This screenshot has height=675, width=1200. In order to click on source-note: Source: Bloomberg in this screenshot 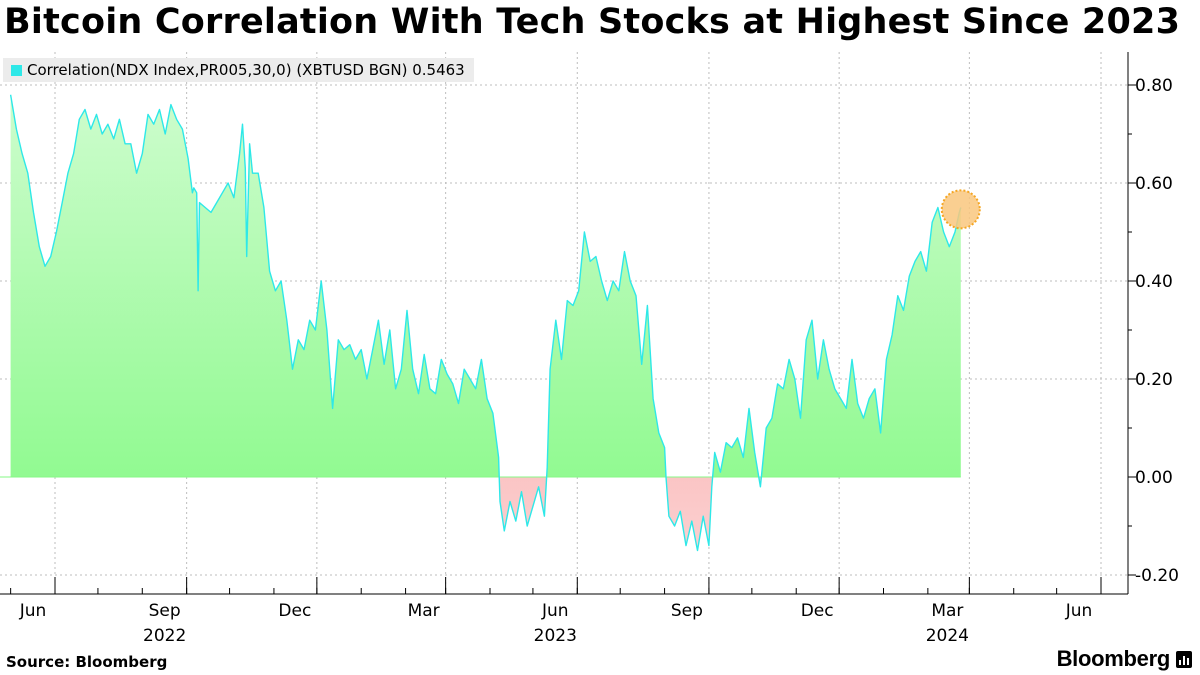, I will do `click(87, 662)`.